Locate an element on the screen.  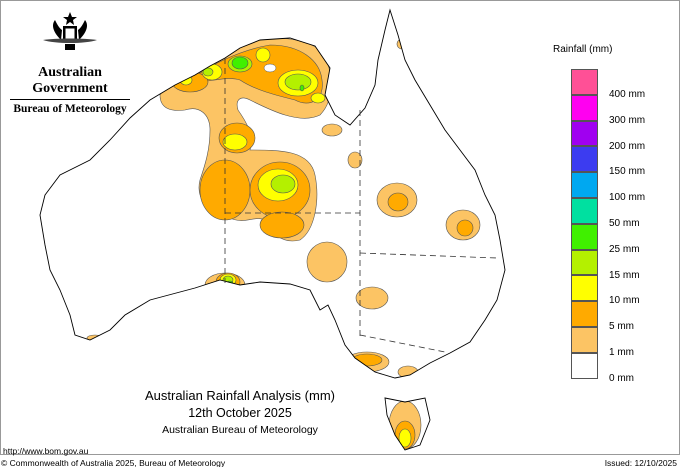
legend-label: 5 mm is located at coordinates (621, 327).